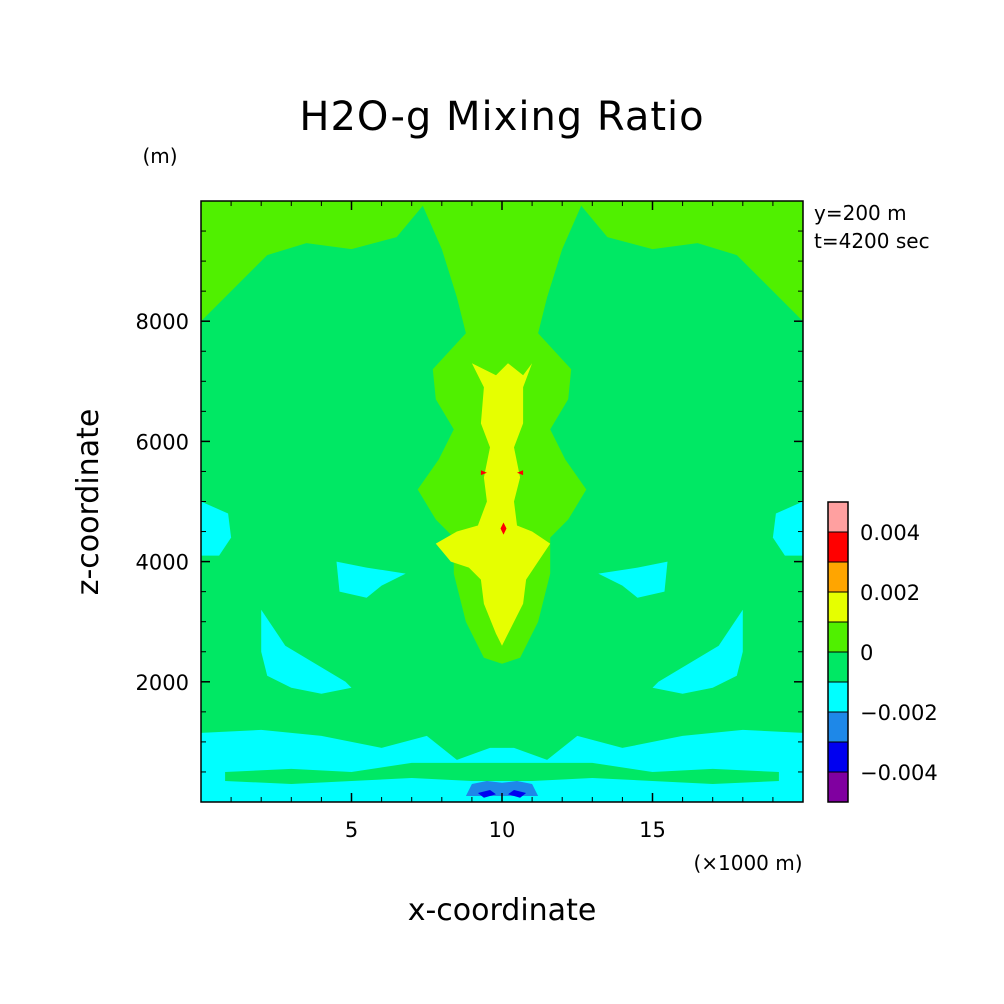 Image resolution: width=1004 pixels, height=1004 pixels. Describe the element at coordinates (162, 442) in the screenshot. I see `y-tick-label: 6000` at that location.